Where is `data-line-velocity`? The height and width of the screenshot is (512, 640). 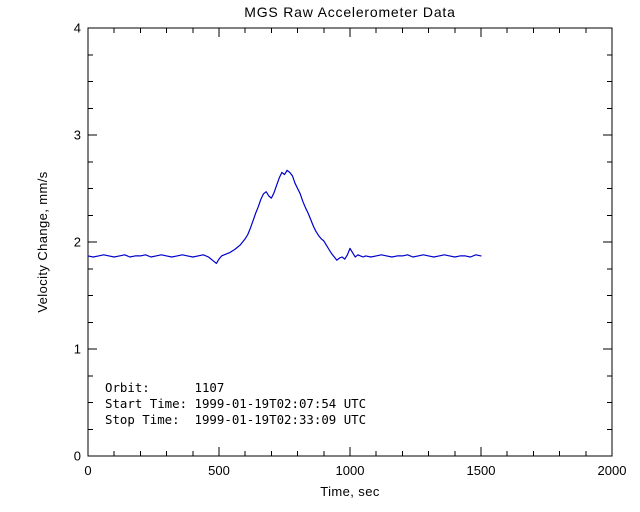 data-line-velocity is located at coordinates (284, 216).